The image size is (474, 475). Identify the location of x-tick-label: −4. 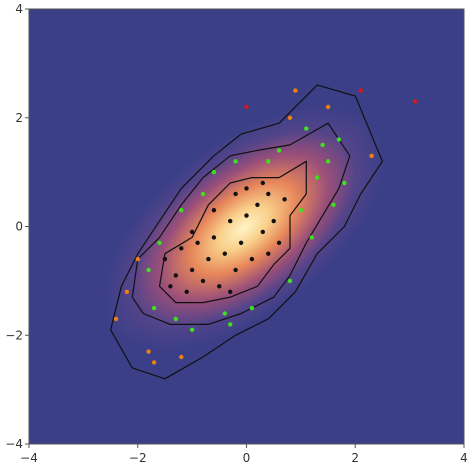
(29, 458).